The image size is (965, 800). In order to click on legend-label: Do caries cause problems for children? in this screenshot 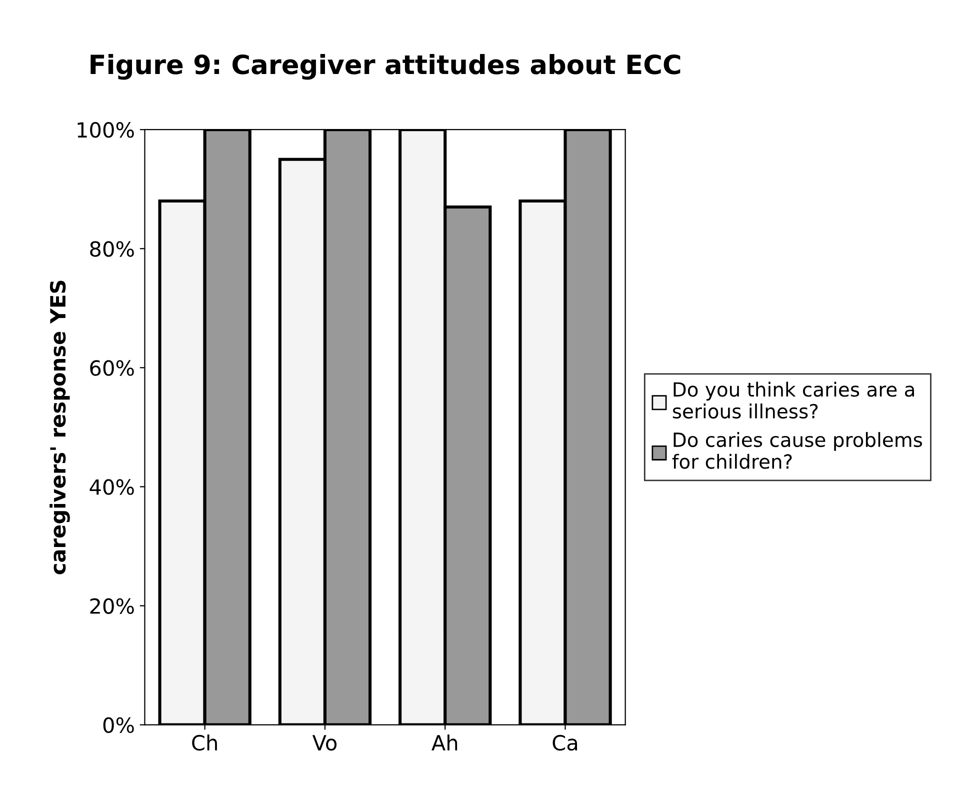, I will do `click(797, 450)`.